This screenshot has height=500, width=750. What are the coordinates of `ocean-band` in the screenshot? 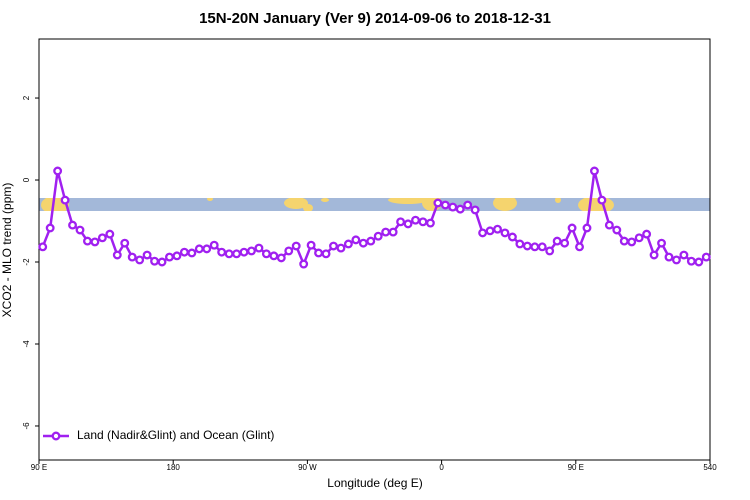 It's located at (374, 204).